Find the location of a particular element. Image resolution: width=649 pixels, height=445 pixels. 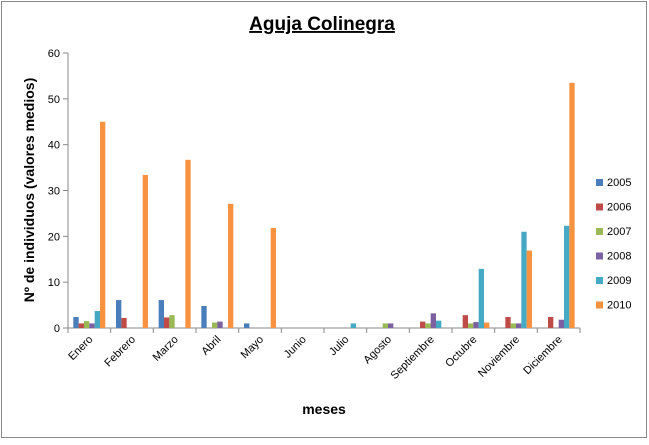

legend-label: 2010 is located at coordinates (619, 306).